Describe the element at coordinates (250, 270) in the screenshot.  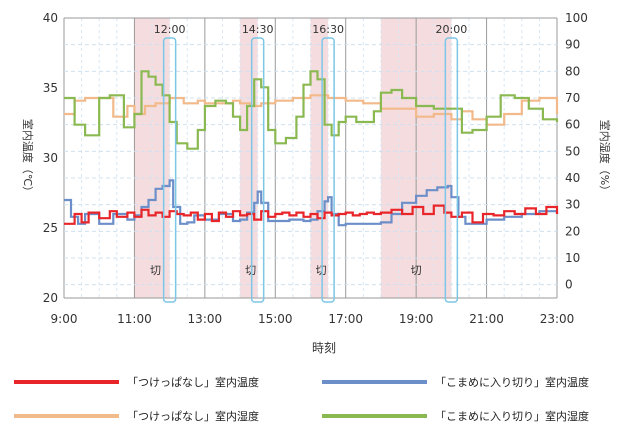
I see `off-label-1: 切` at that location.